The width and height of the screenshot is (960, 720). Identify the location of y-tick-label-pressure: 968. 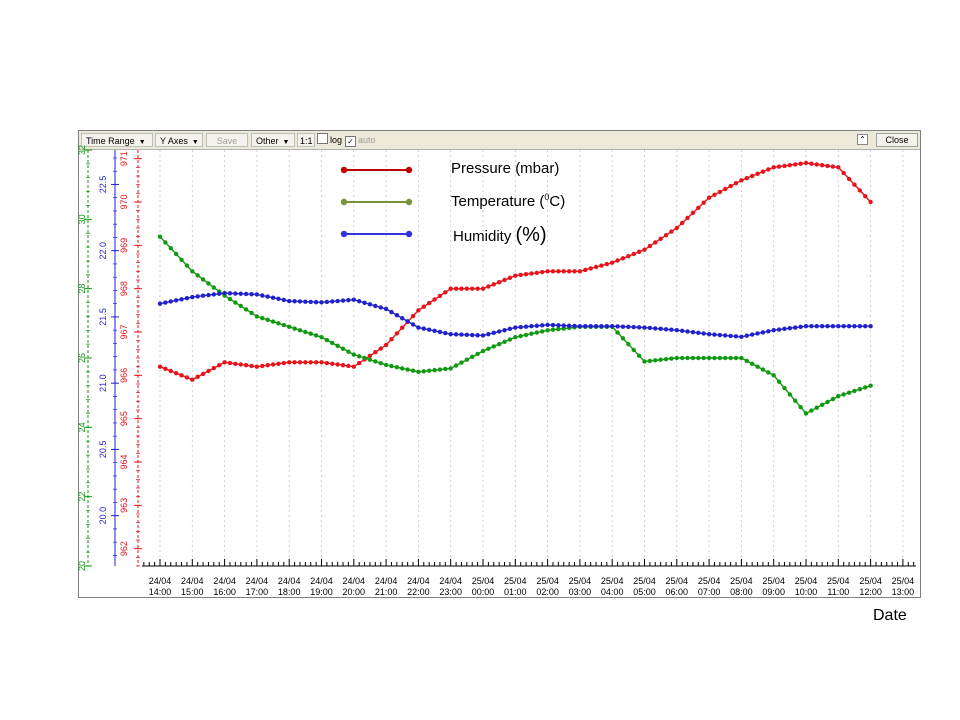
(124, 288).